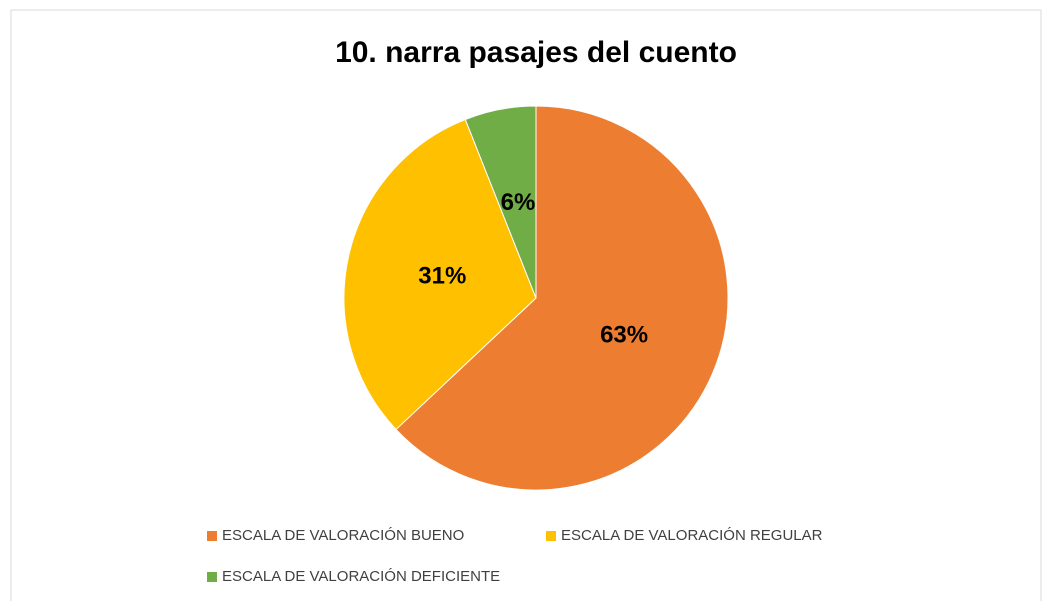 The width and height of the screenshot is (1053, 601). What do you see at coordinates (624, 334) in the screenshot?
I see `data-label: 63%` at bounding box center [624, 334].